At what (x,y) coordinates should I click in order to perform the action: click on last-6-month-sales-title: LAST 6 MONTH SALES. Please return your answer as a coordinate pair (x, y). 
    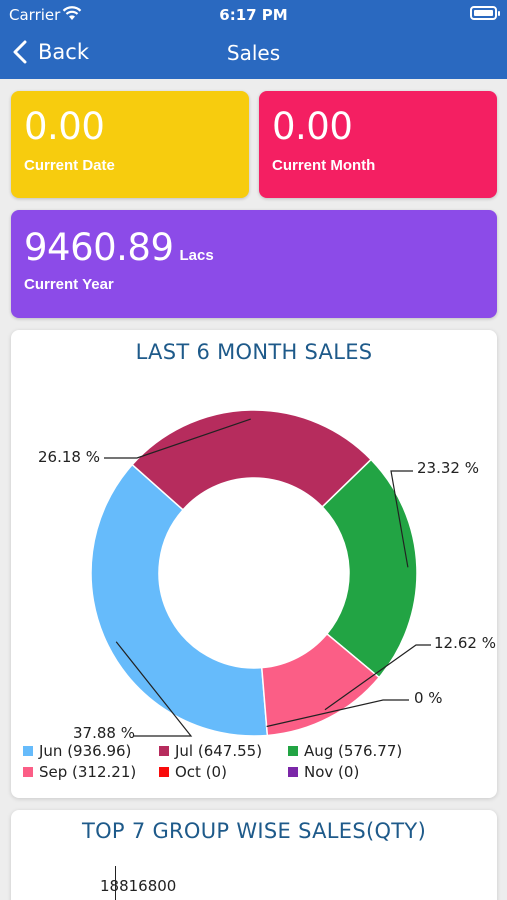
    Looking at the image, I should click on (254, 352).